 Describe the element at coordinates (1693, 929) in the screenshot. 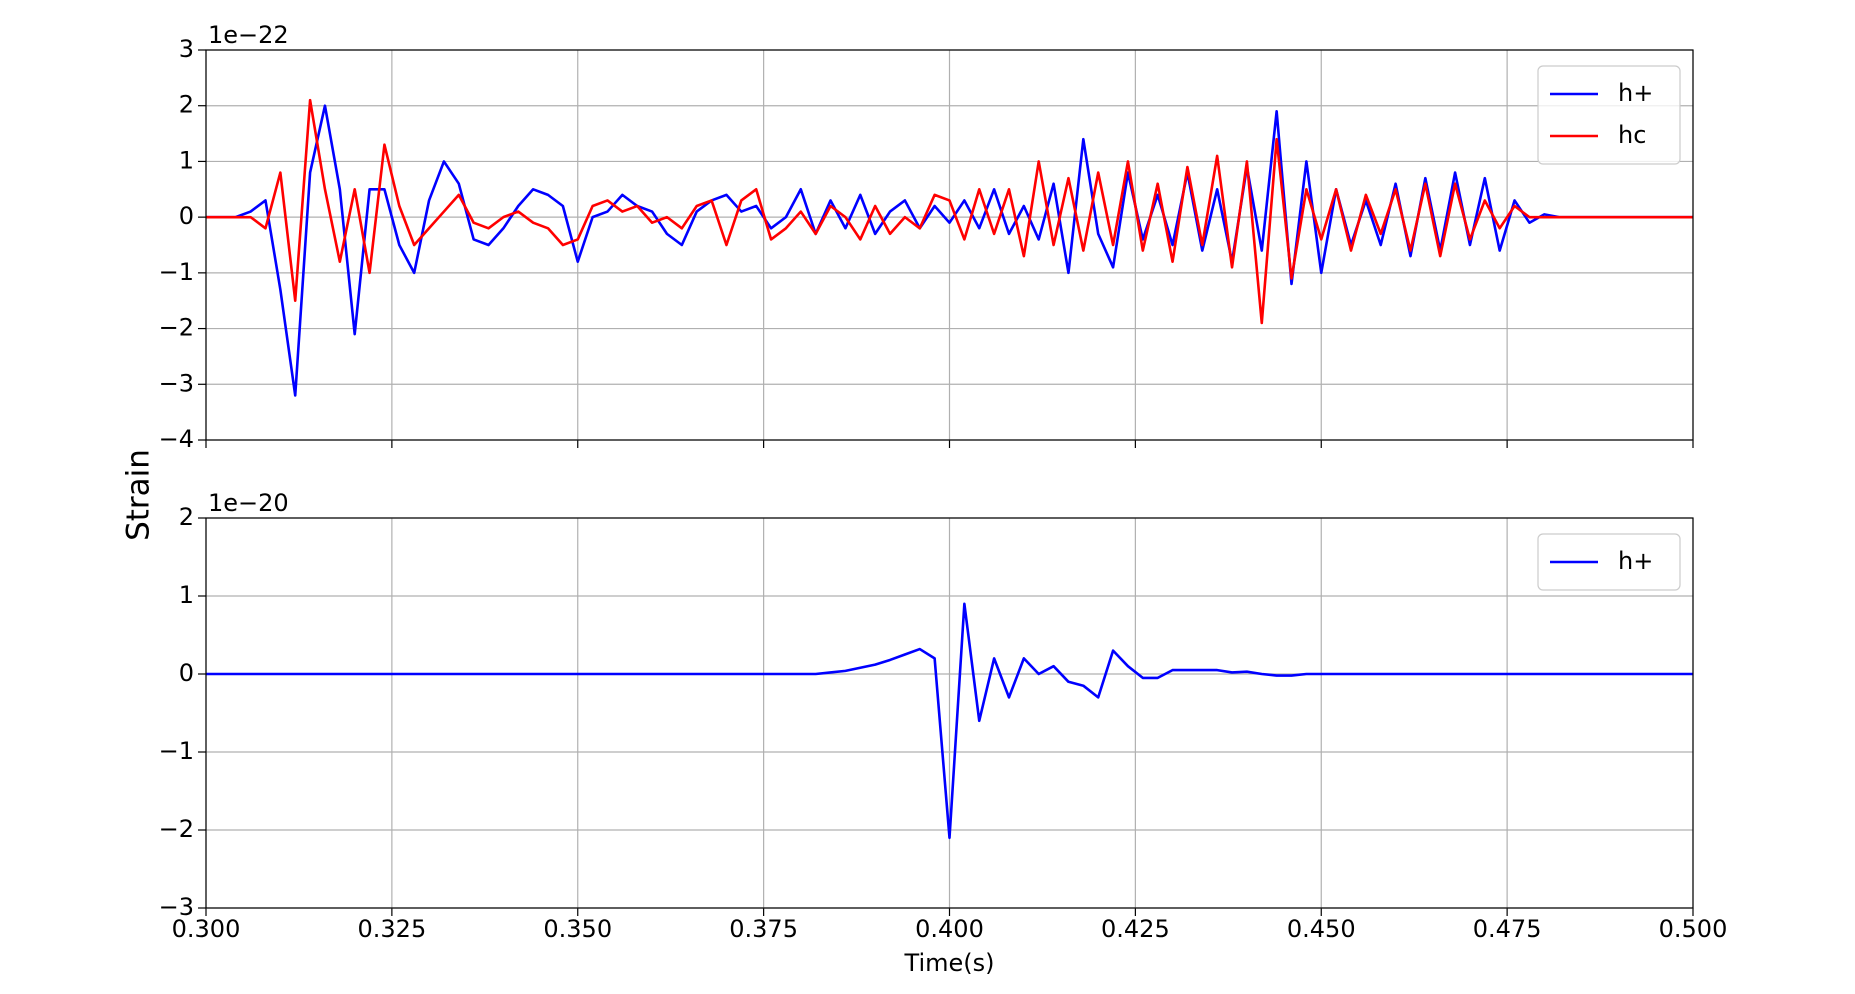

I see `x-tick-label: 0.500` at that location.